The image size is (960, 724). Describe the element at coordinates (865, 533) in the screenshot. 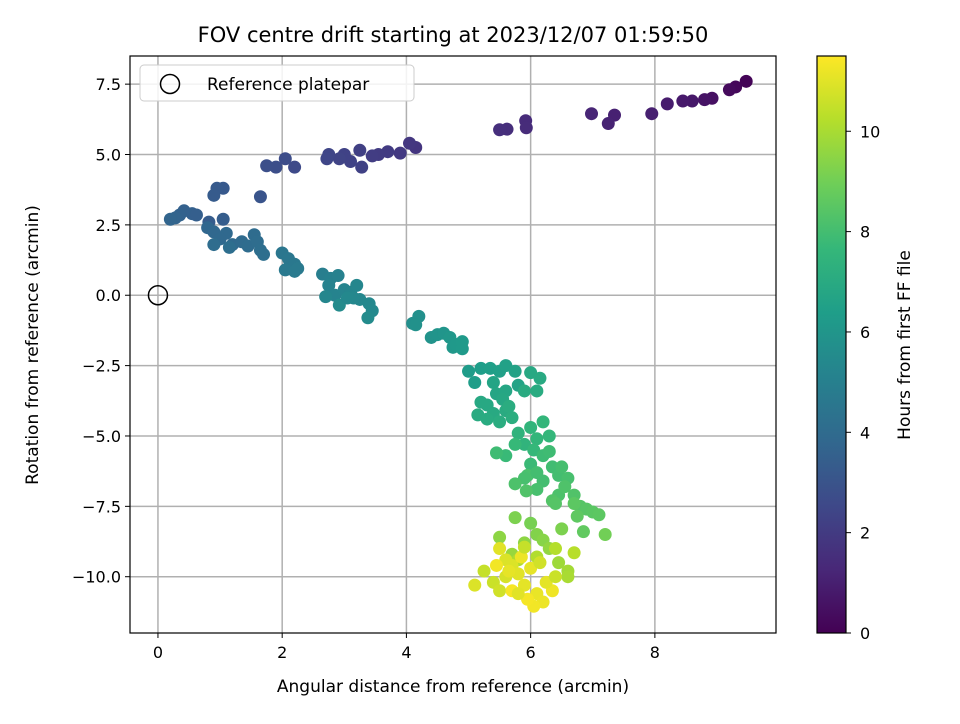

I see `colorbar-tick-label: 2` at that location.